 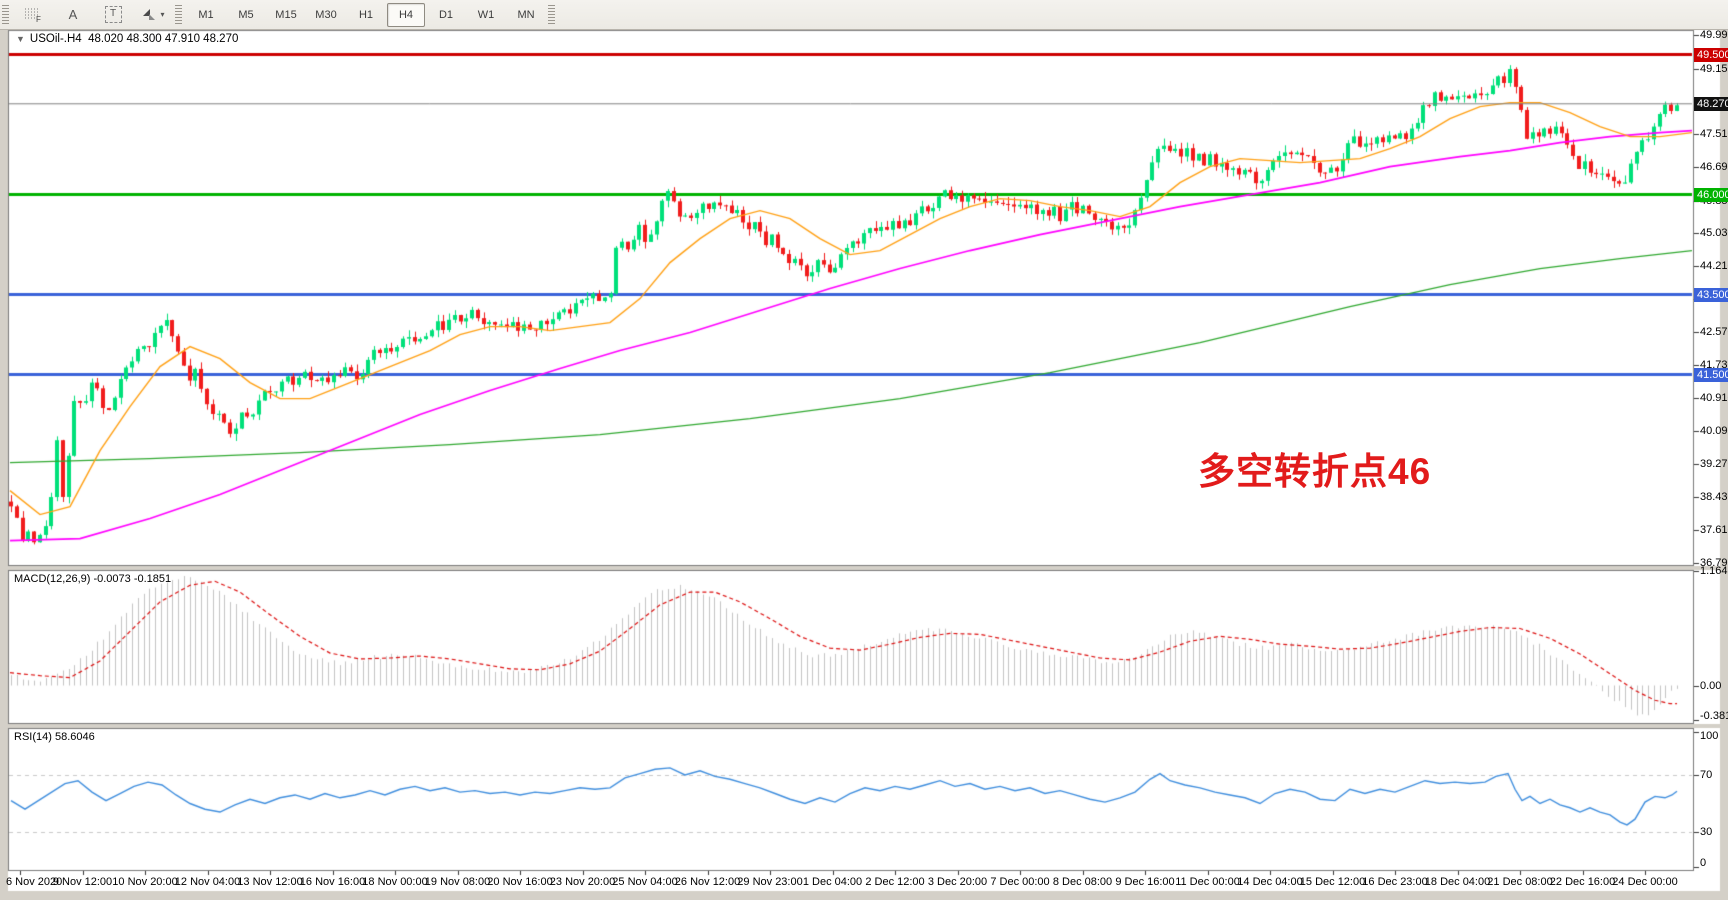 What do you see at coordinates (20, 39) in the screenshot?
I see `symbol-dropdown-icon: ▼` at bounding box center [20, 39].